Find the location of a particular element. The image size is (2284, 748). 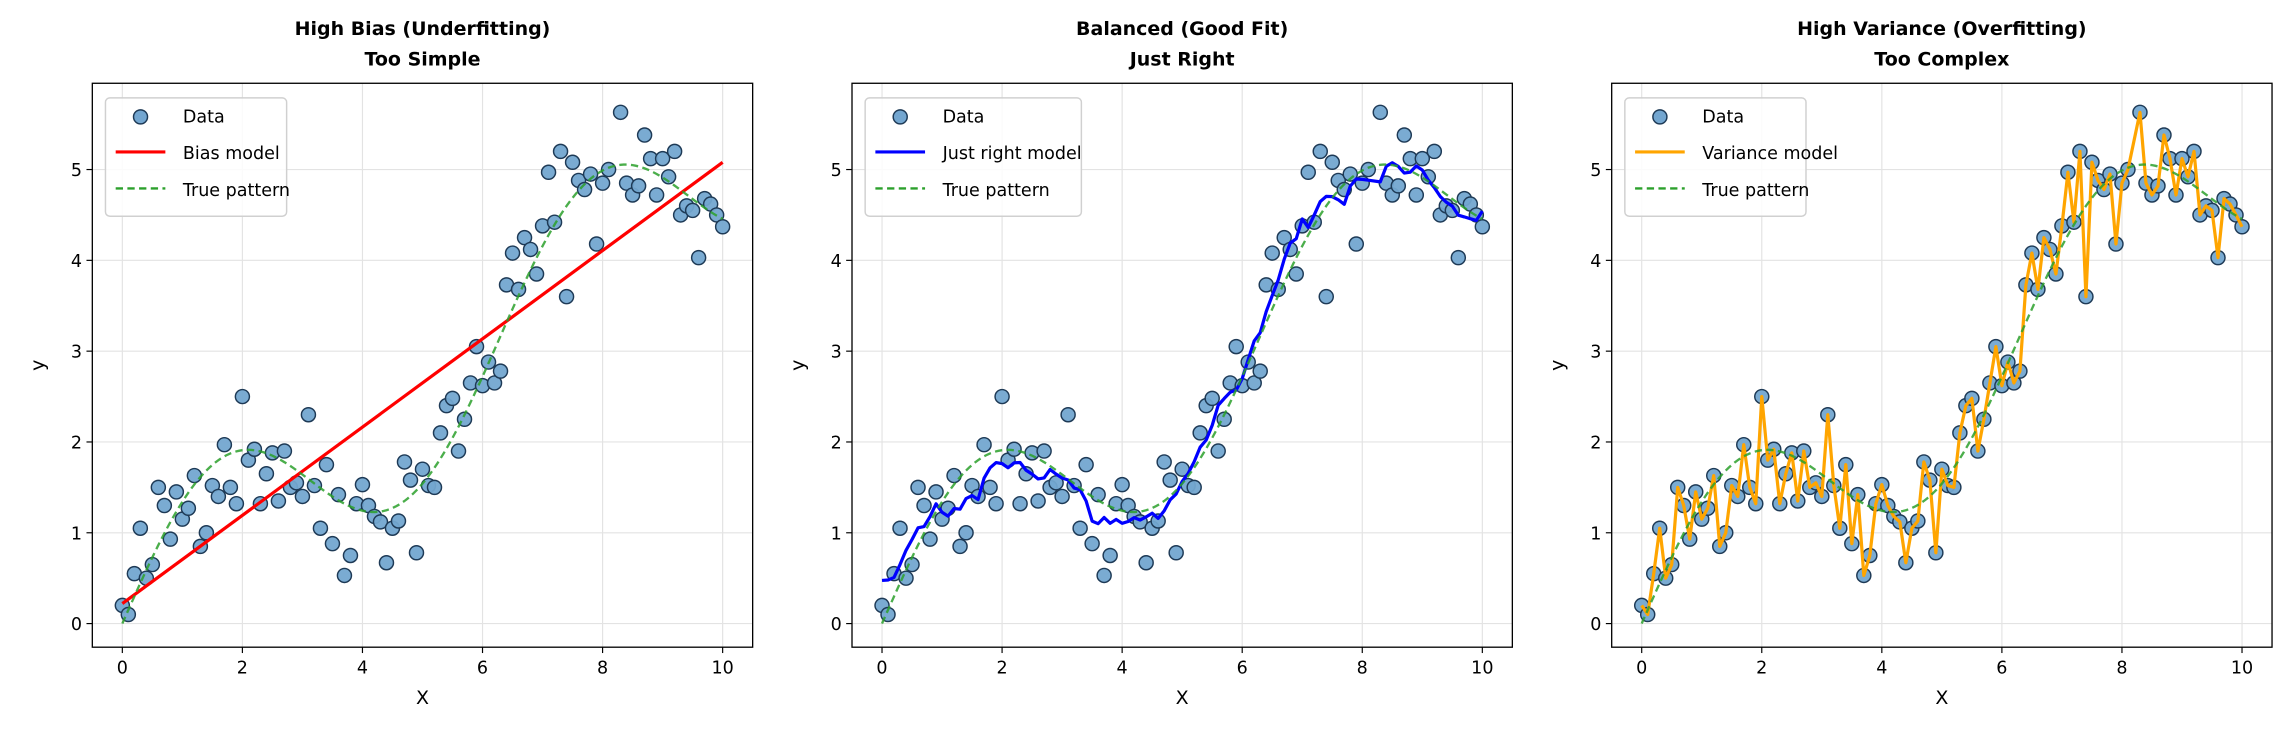

legend: Data Variance model True pattern is located at coordinates (1731, 157).